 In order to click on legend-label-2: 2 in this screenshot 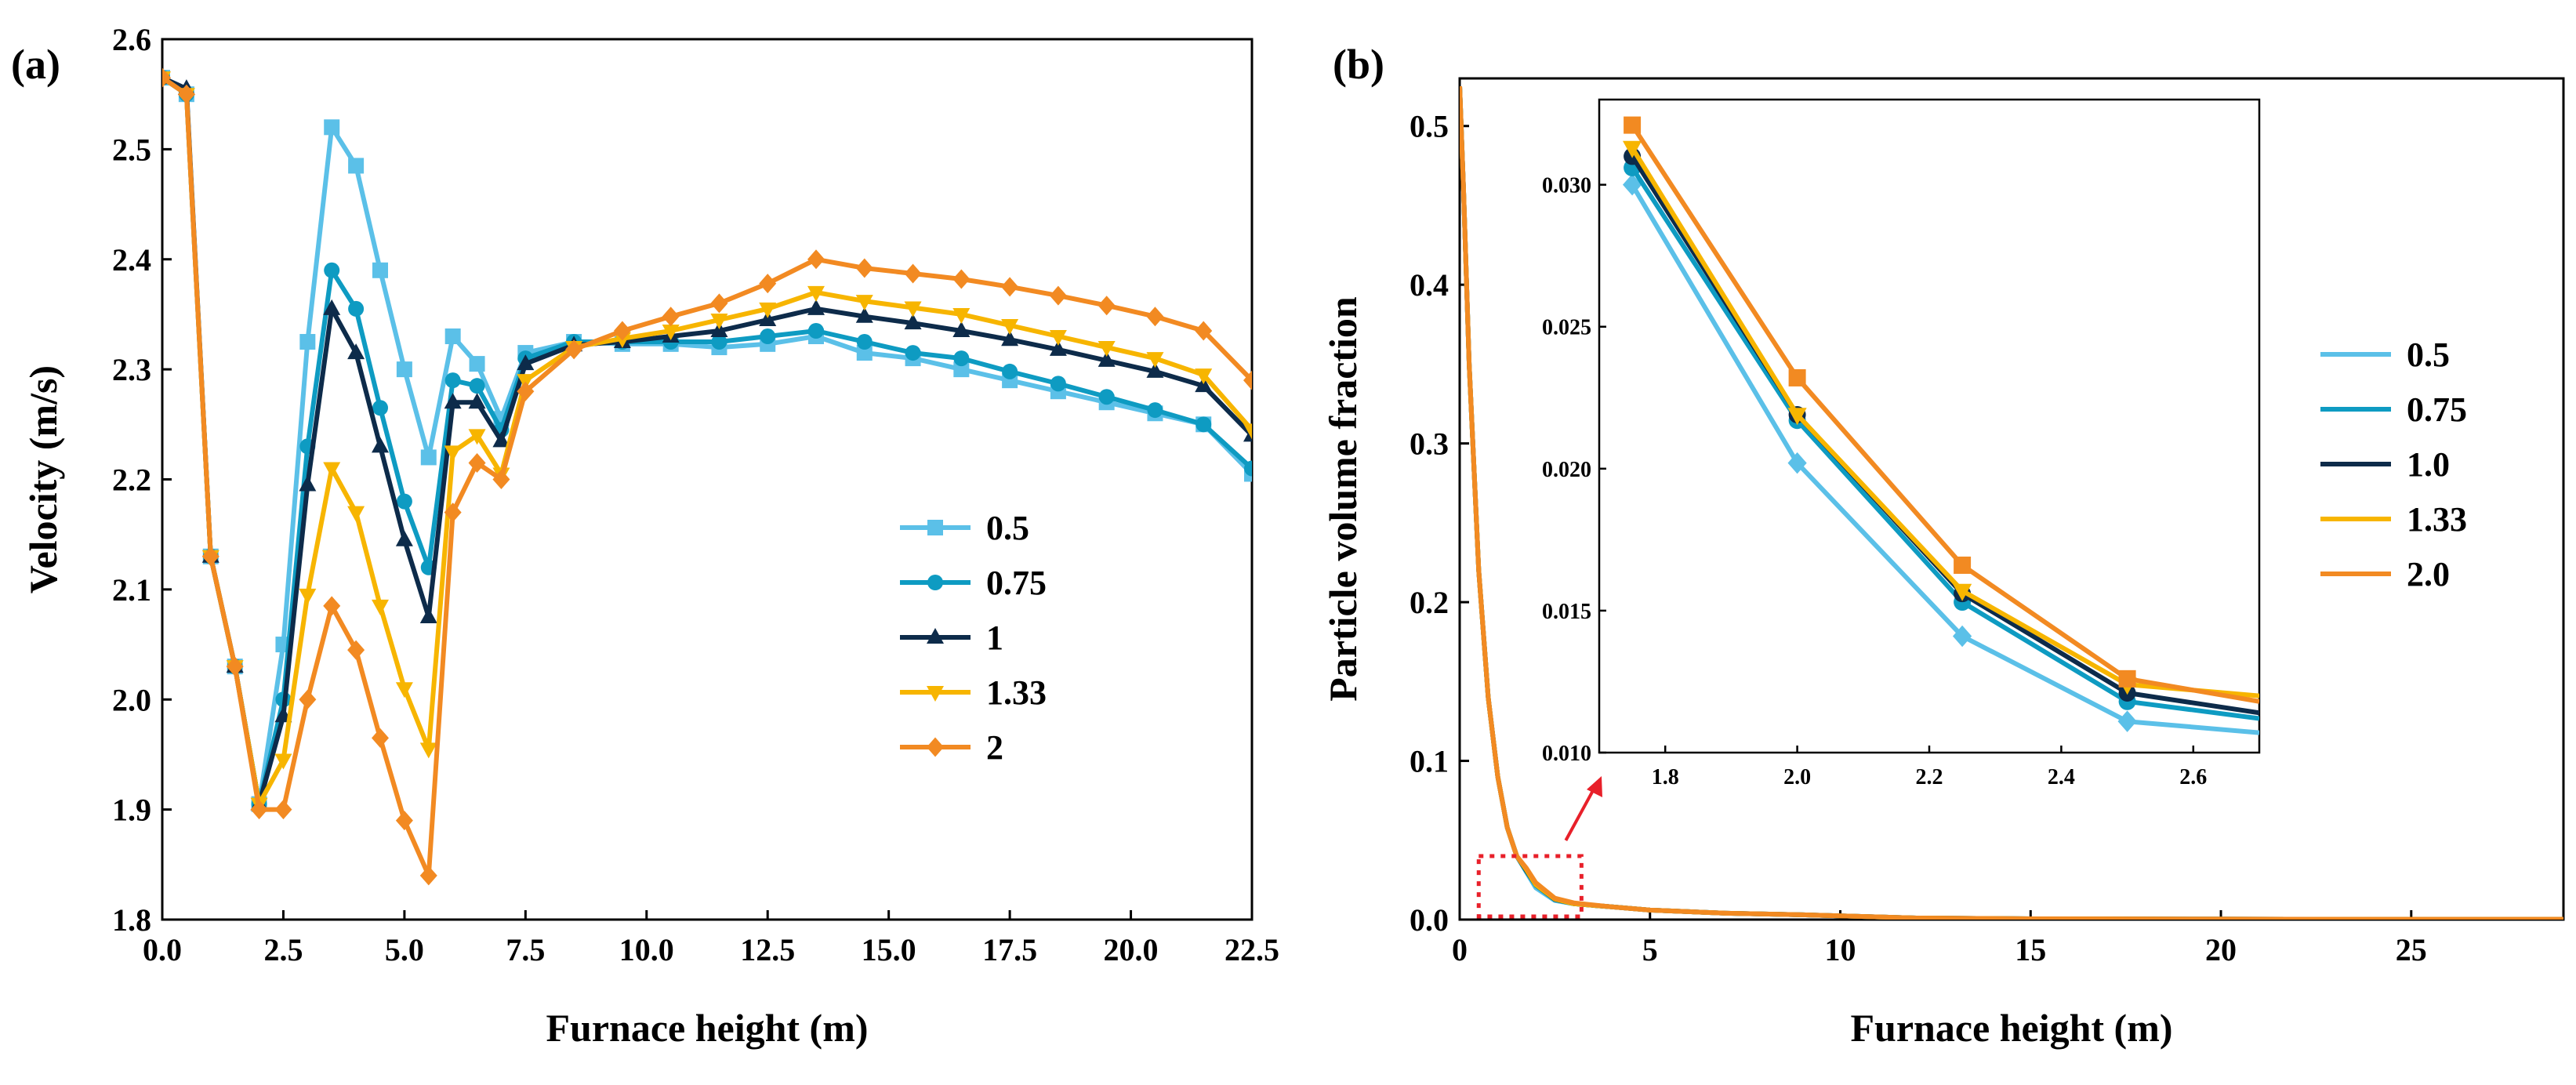, I will do `click(995, 747)`.